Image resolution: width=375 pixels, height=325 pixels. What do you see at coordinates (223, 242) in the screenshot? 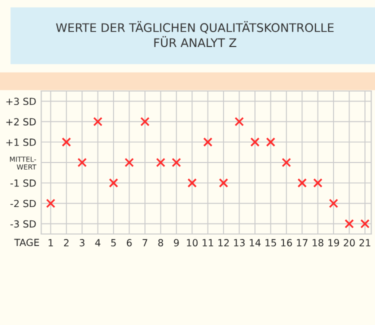
I see `x-tick-label: 12` at bounding box center [223, 242].